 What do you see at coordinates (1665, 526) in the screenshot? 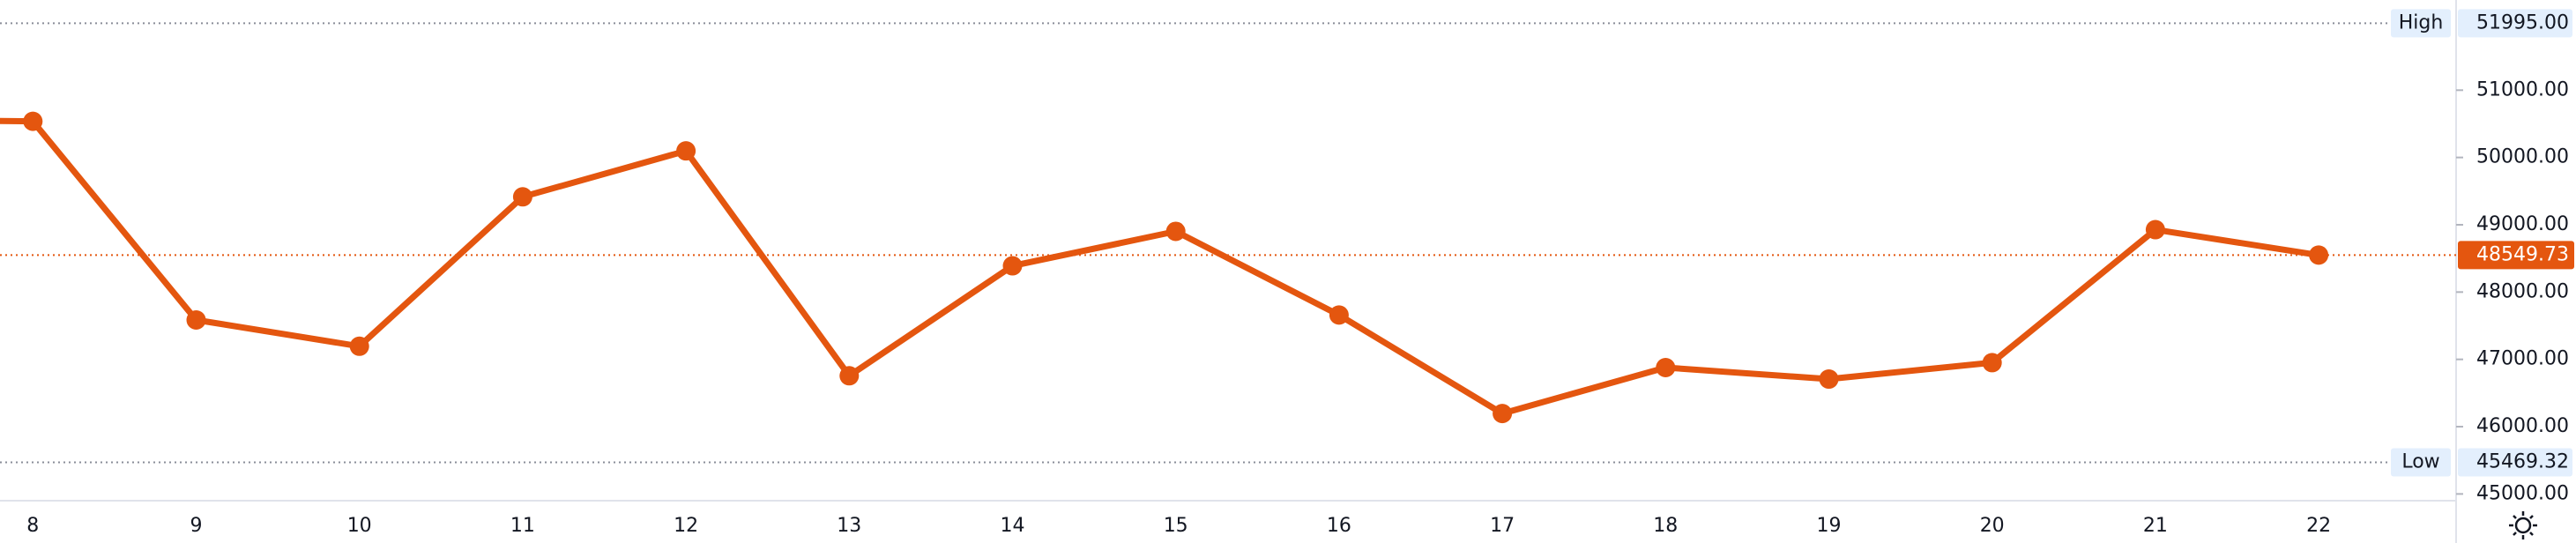
I see `x-tick-label: 18` at bounding box center [1665, 526].